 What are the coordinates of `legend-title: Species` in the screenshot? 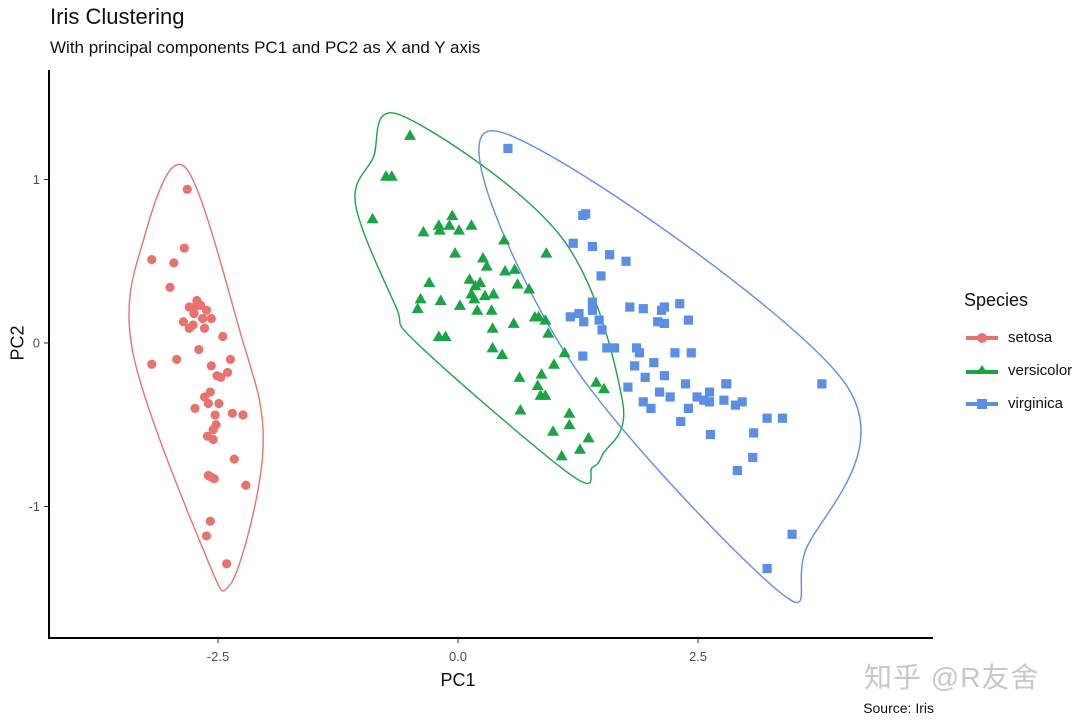 It's located at (996, 300).